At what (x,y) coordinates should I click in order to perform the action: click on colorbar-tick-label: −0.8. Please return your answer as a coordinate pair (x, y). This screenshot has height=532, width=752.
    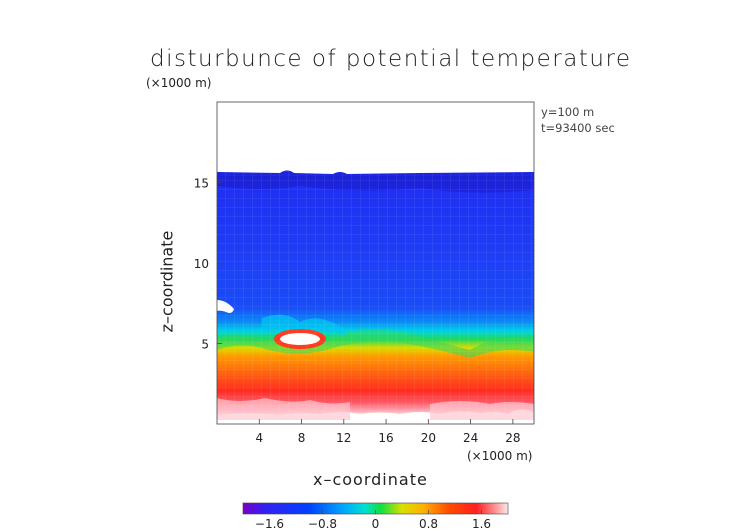
    Looking at the image, I should click on (322, 524).